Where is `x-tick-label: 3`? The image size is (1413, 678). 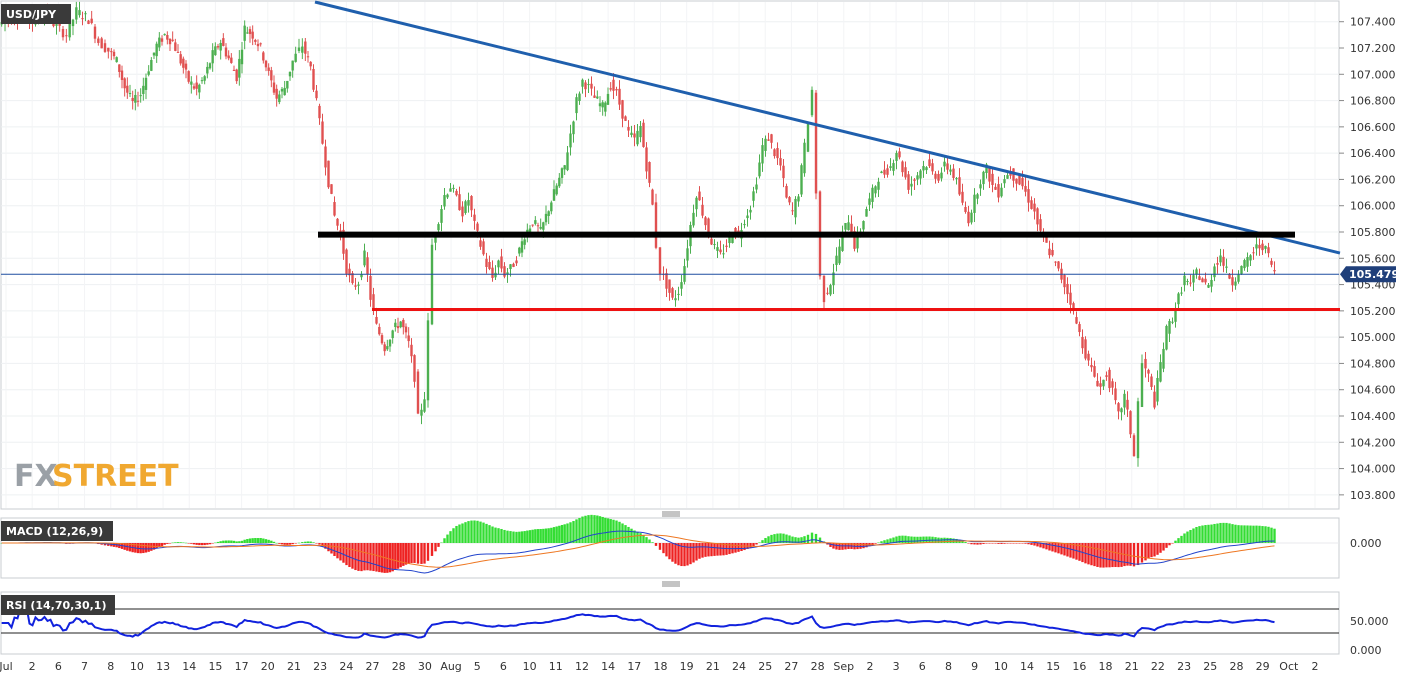
x-tick-label: 3 is located at coordinates (896, 666).